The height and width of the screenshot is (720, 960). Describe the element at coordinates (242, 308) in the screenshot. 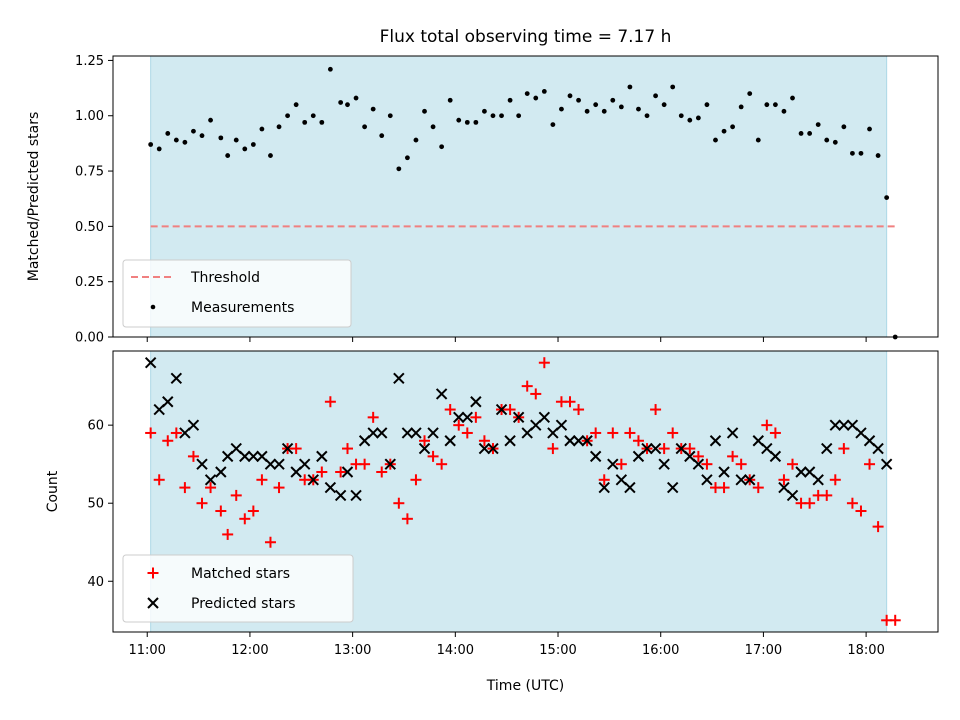

I see `legend-measurements-label: Measurements` at that location.